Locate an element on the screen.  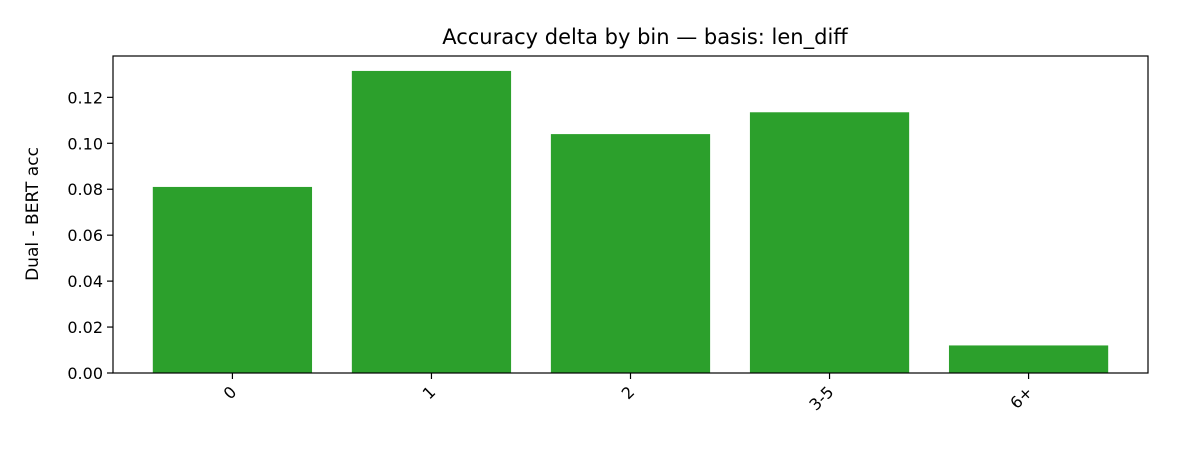
y-tick-label: 0.02 is located at coordinates (85, 327).